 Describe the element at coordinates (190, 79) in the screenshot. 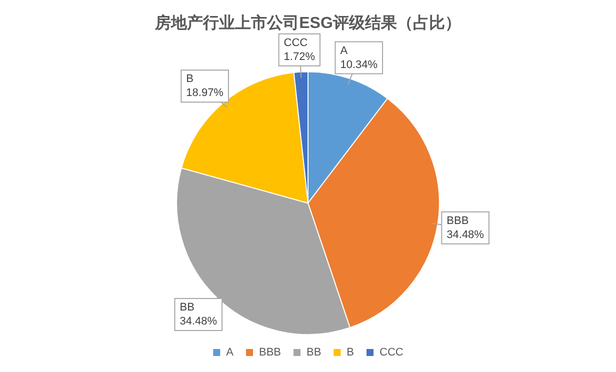

I see `slice-label: B` at that location.